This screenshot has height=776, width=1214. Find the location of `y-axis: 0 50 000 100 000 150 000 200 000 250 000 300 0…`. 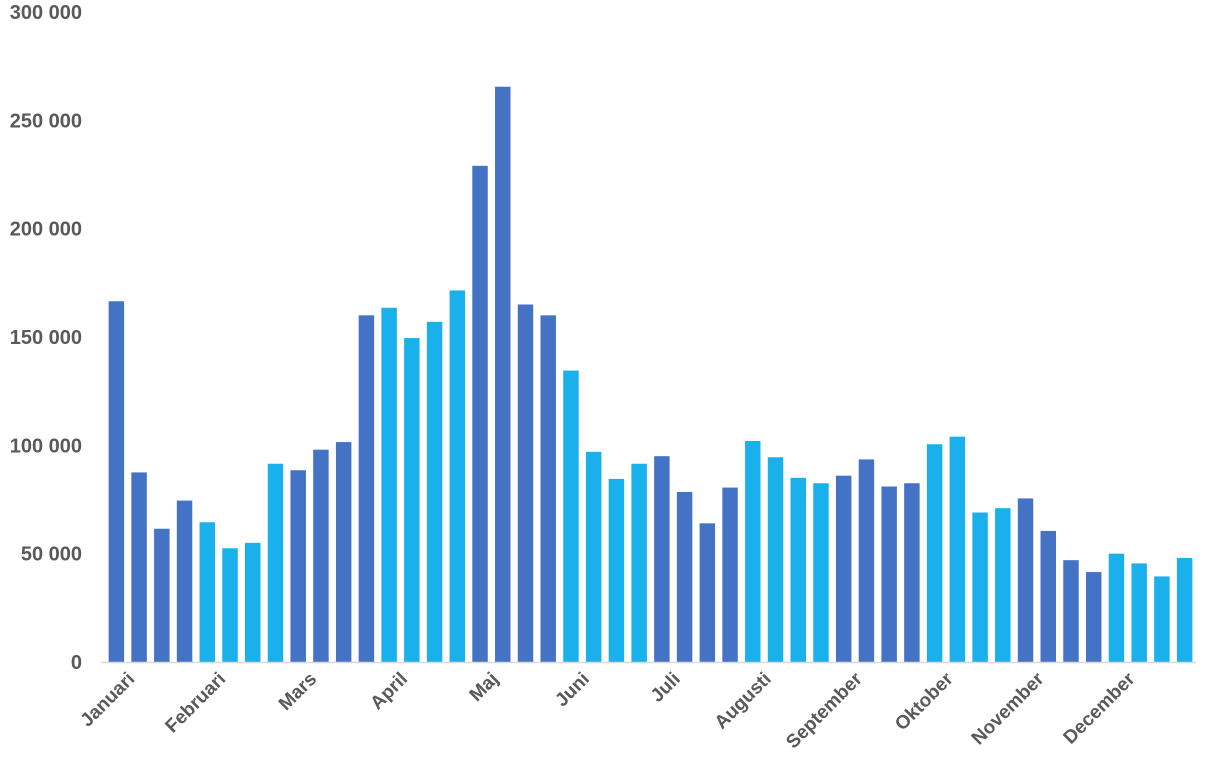

y-axis: 0 50 000 100 000 150 000 200 000 250 000 300 0… is located at coordinates (46, 338).